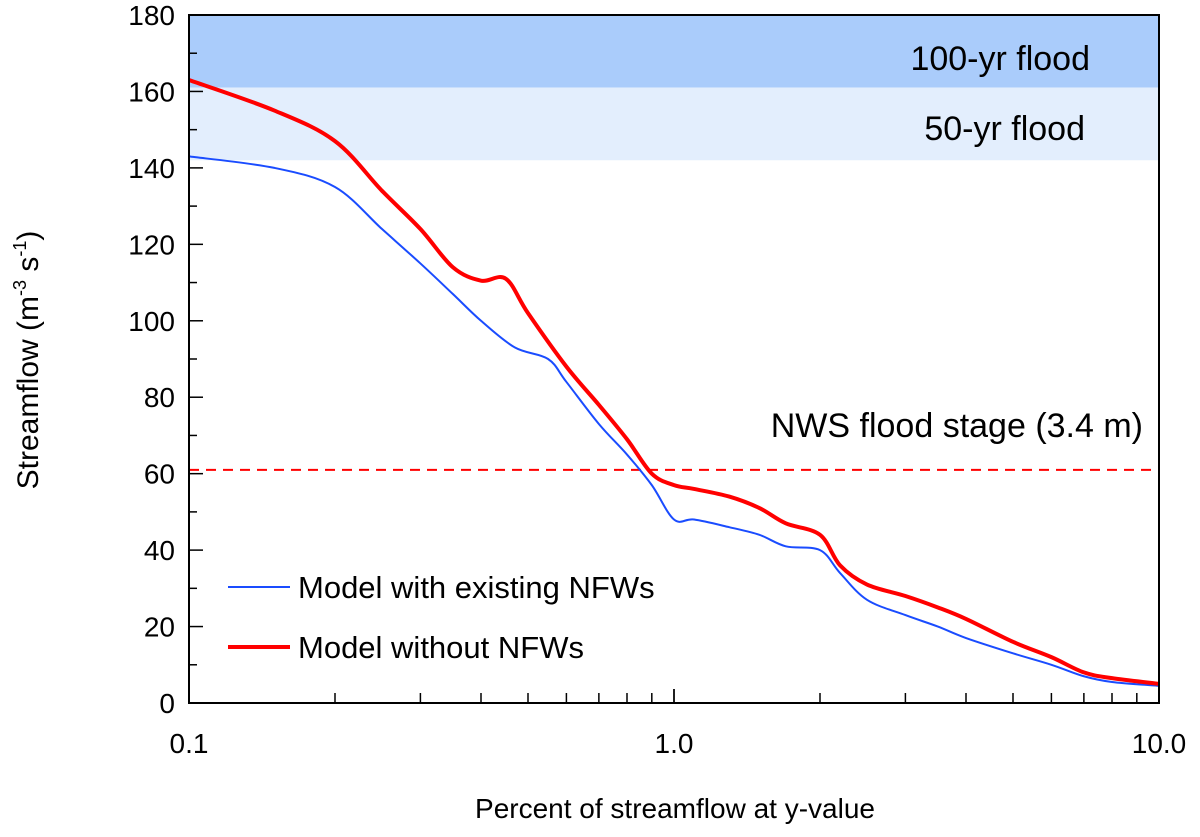 The height and width of the screenshot is (837, 1200). What do you see at coordinates (159, 397) in the screenshot?
I see `y-tick-label: 80` at bounding box center [159, 397].